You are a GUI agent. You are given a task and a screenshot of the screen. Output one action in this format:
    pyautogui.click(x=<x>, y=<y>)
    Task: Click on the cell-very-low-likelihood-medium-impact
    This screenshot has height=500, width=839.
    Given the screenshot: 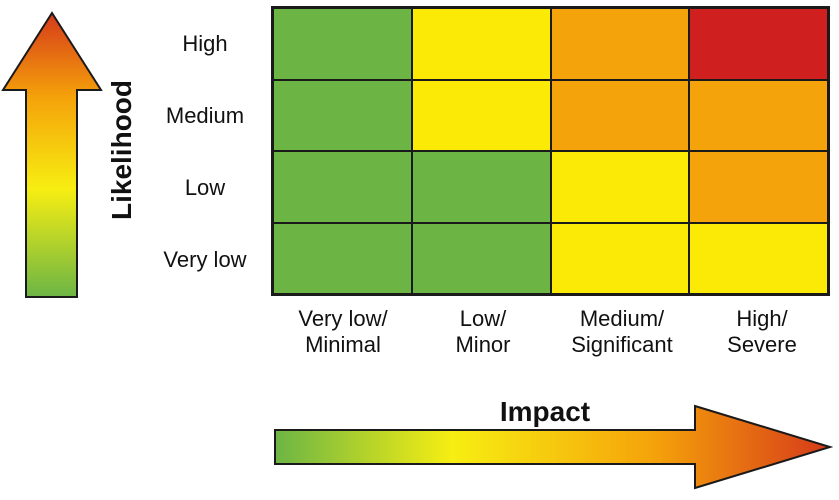 What is the action you would take?
    pyautogui.click(x=620, y=258)
    